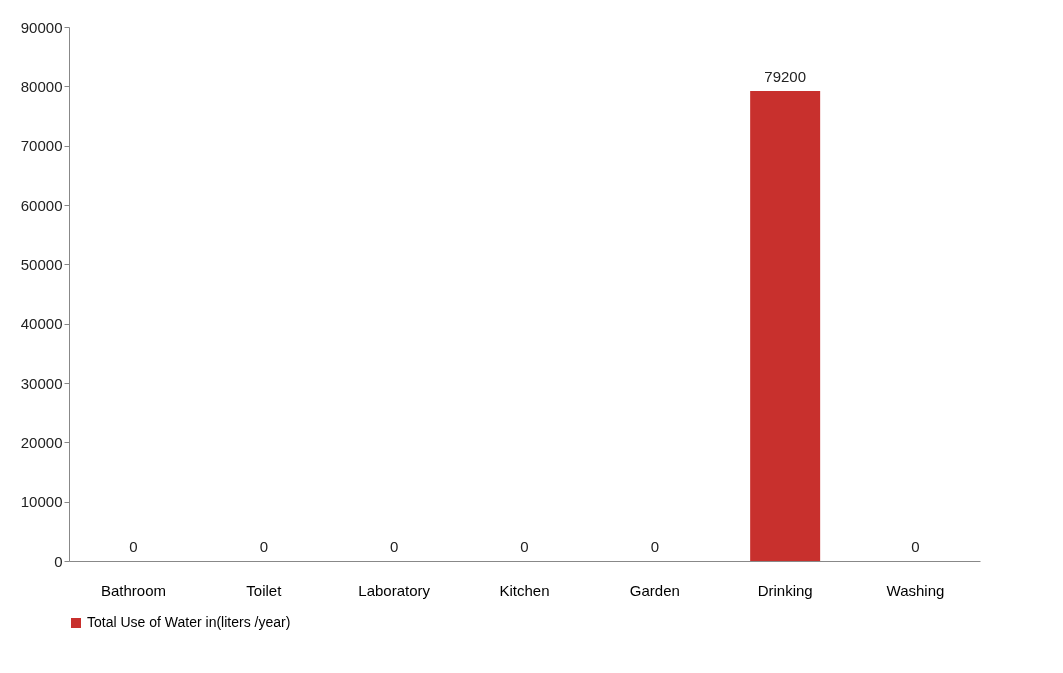  I want to click on y-tick-label: 30000, so click(41, 383).